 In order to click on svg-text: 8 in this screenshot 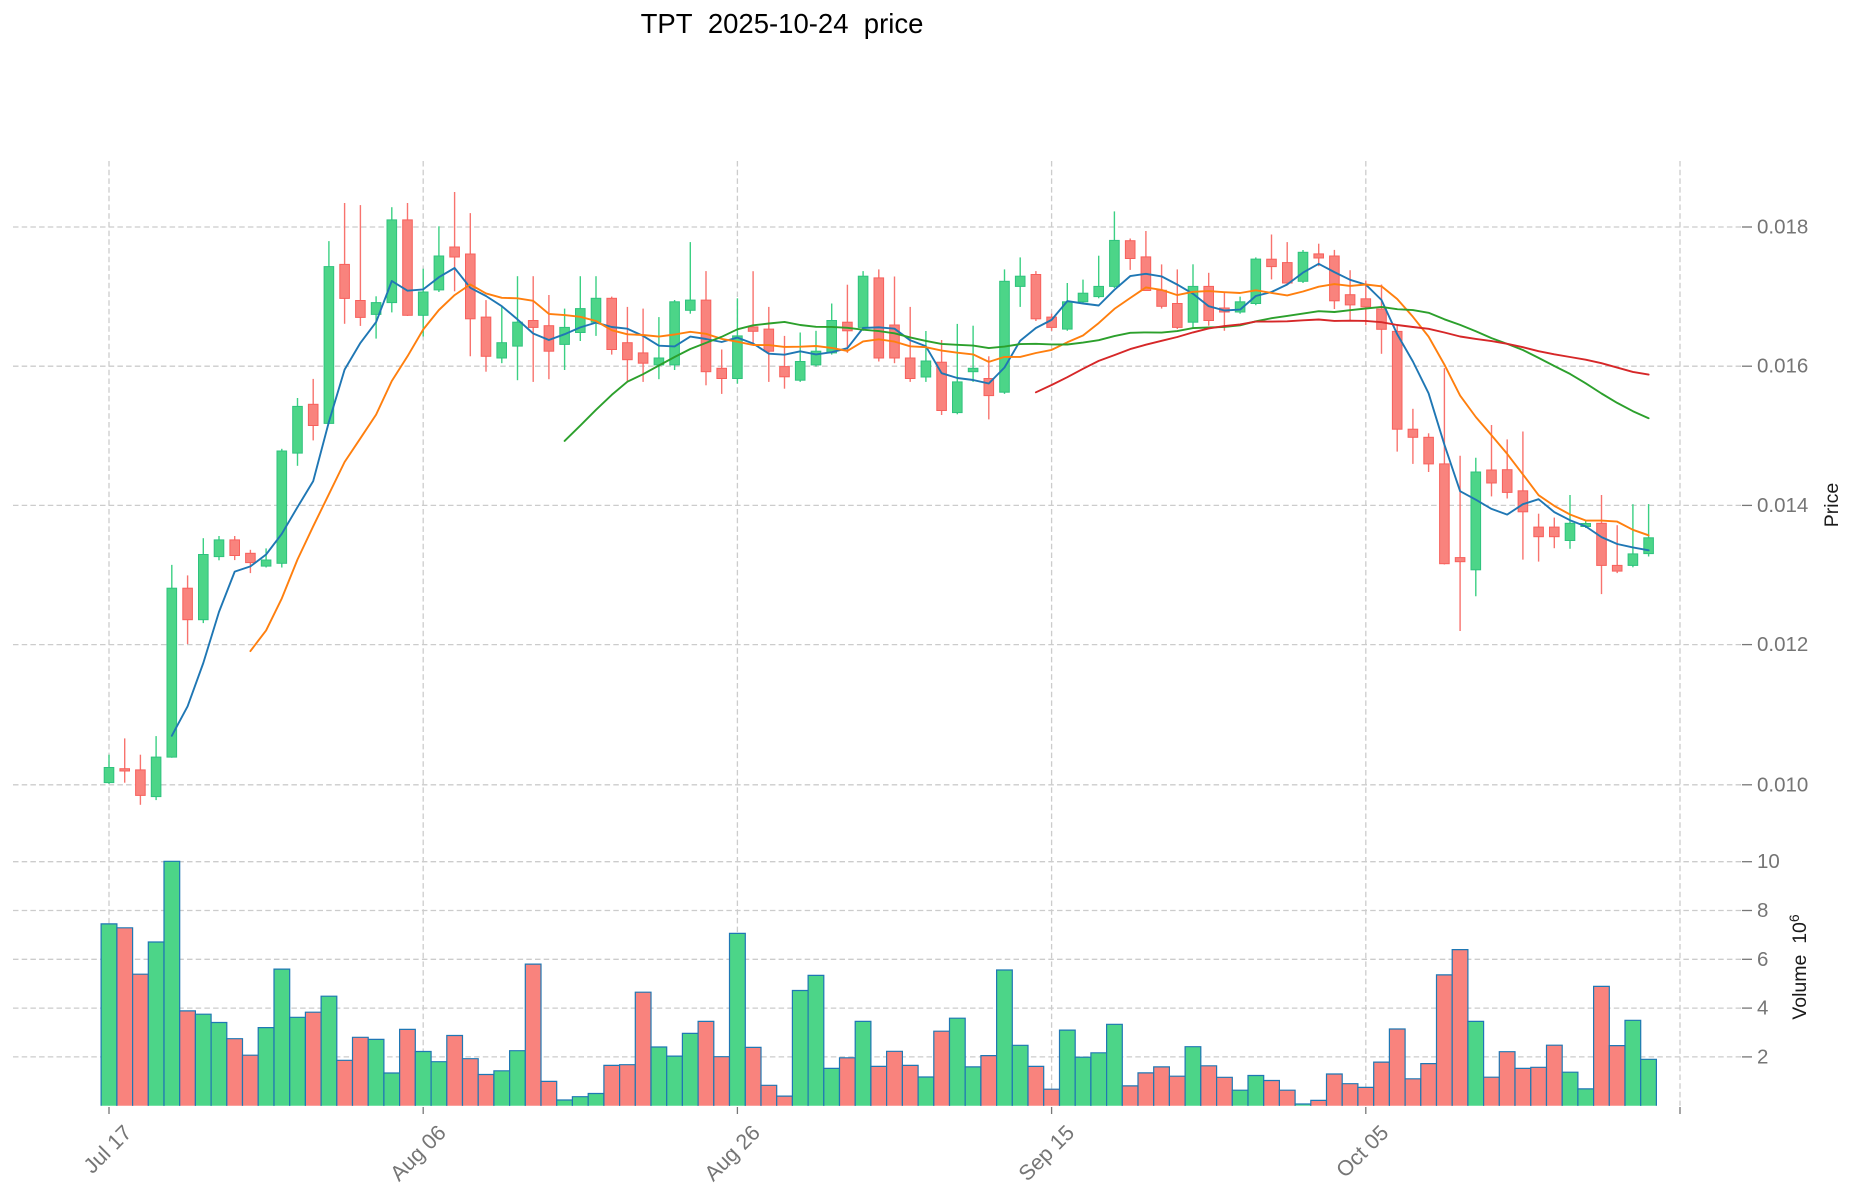, I will do `click(1762, 910)`.